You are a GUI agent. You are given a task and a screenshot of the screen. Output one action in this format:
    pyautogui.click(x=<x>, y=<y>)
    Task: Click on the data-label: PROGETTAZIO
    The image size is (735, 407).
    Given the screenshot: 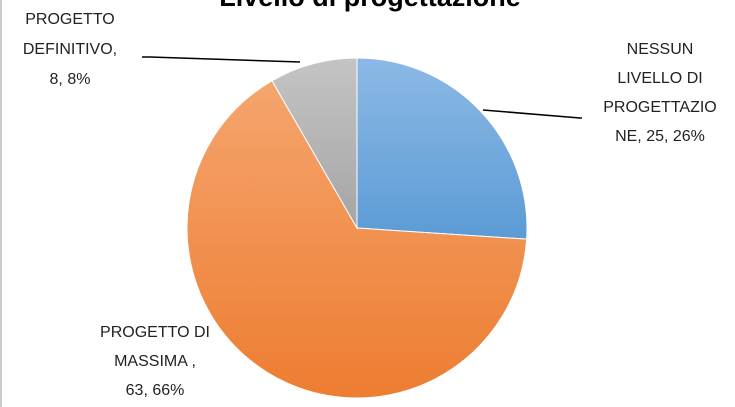 What is the action you would take?
    pyautogui.click(x=659, y=107)
    